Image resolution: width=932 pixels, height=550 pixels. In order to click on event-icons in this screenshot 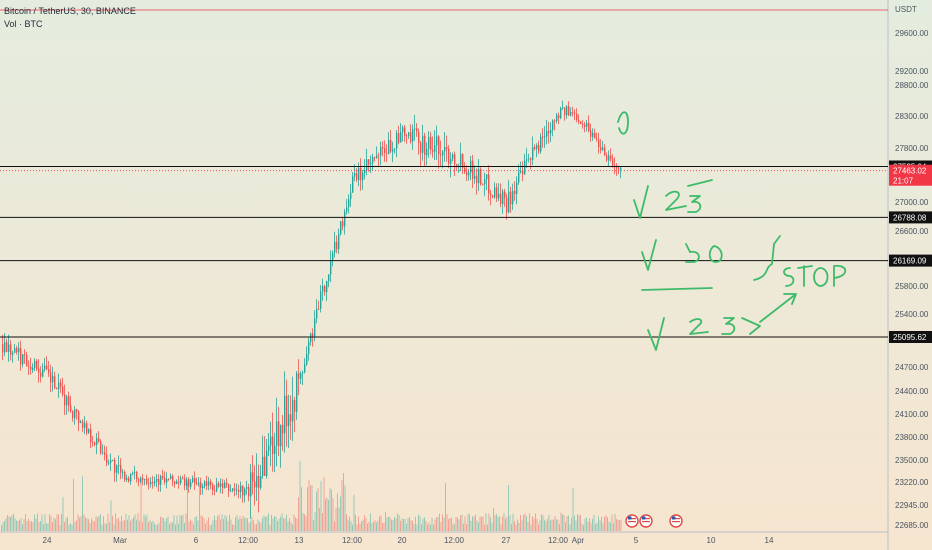, I will do `click(654, 521)`.